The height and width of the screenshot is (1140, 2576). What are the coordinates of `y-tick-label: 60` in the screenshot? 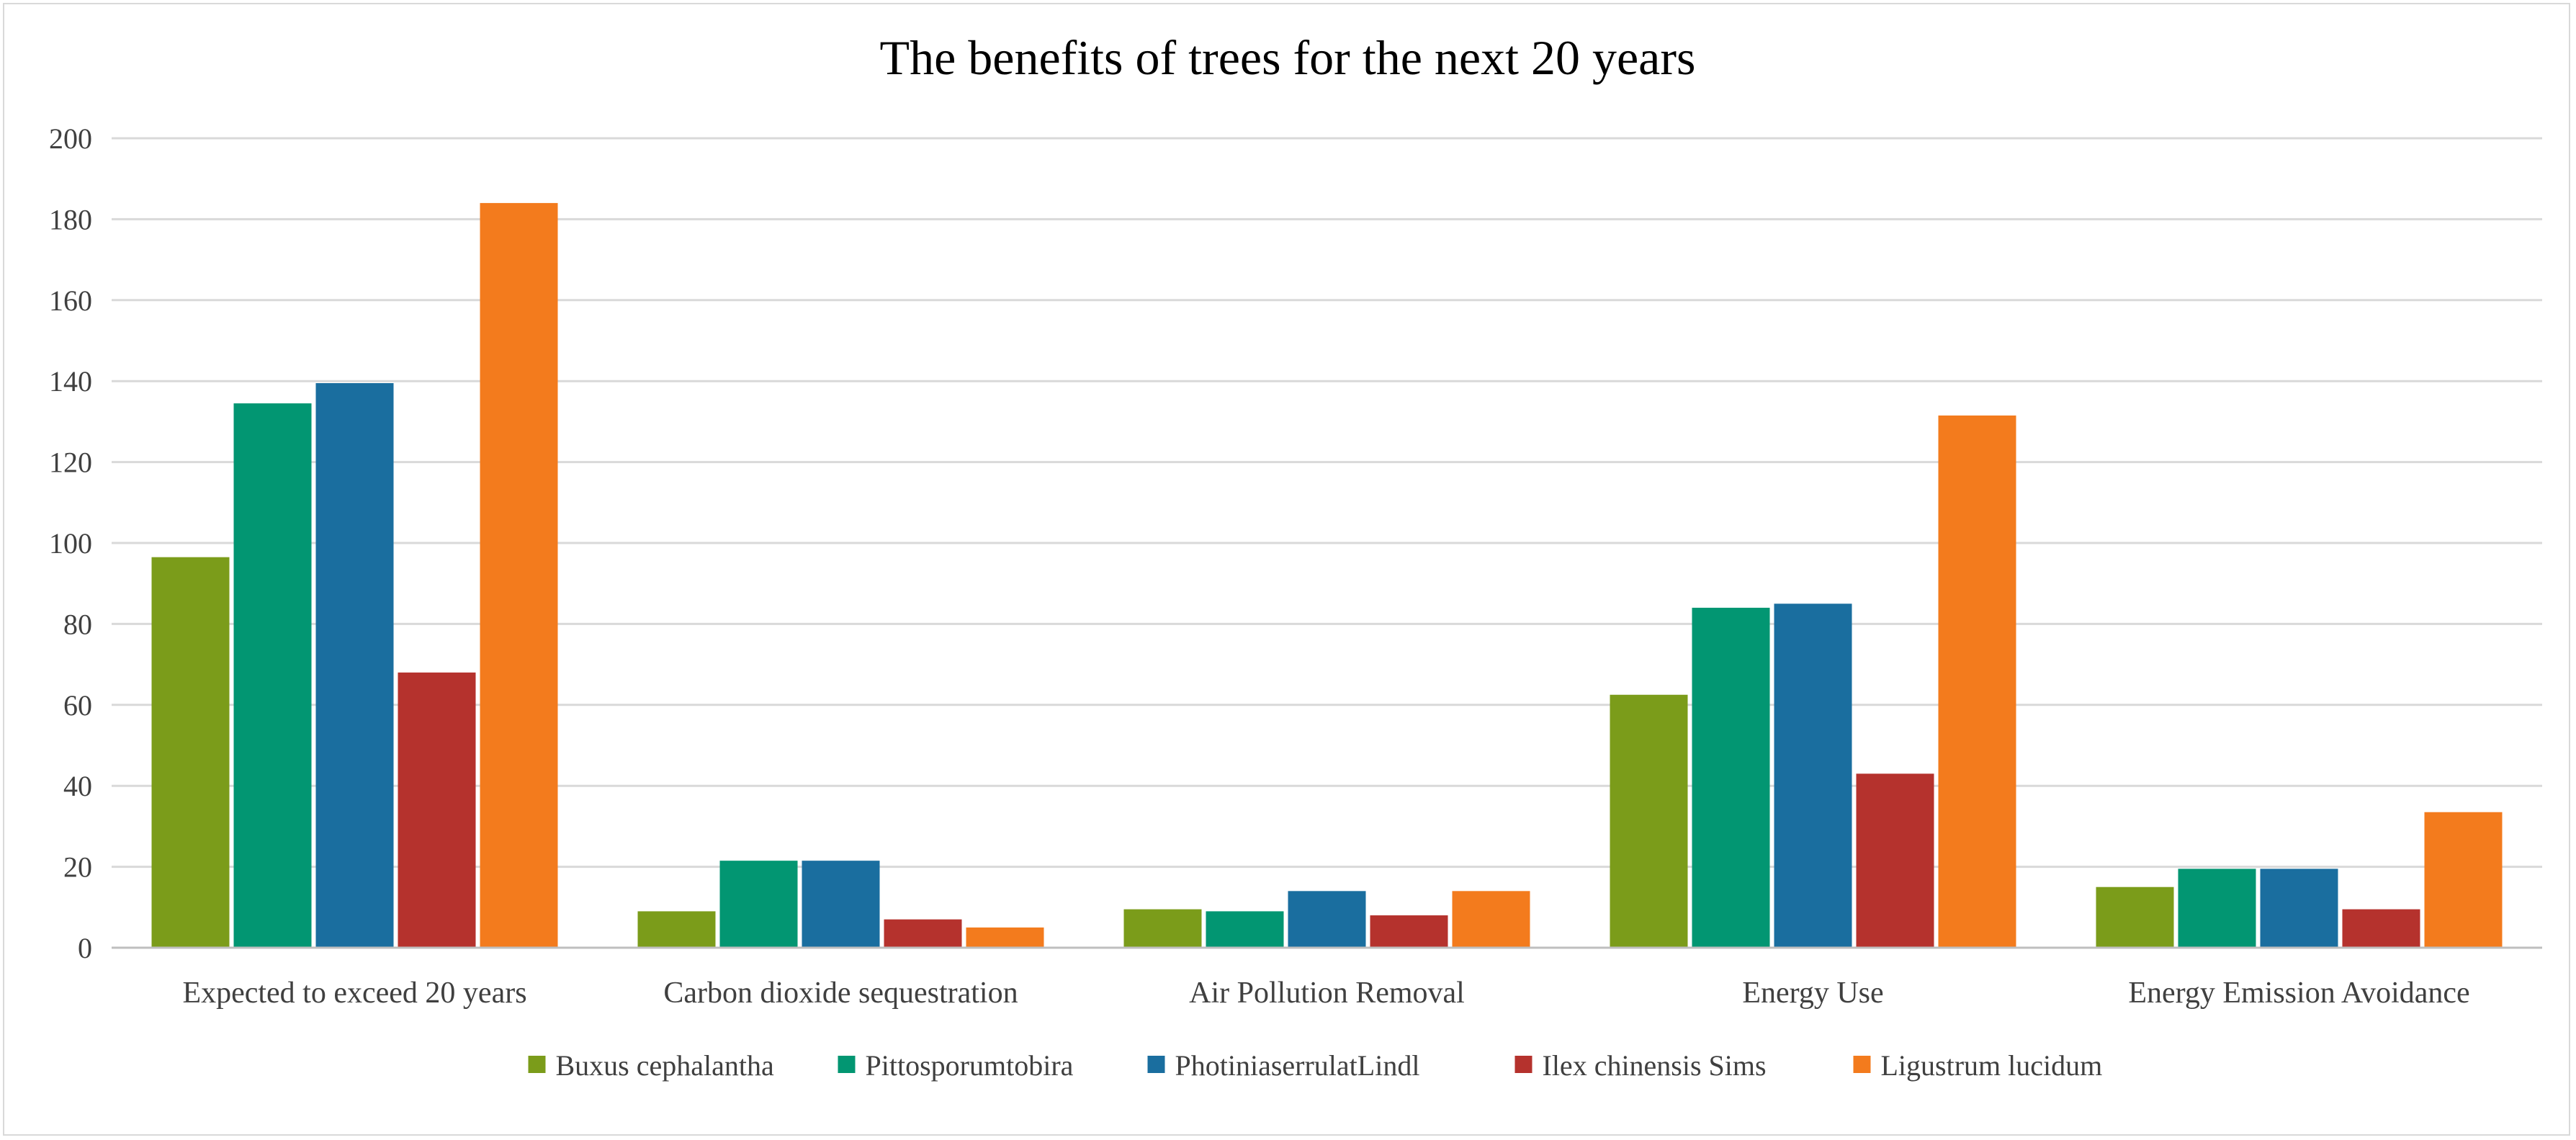 It's located at (77, 705).